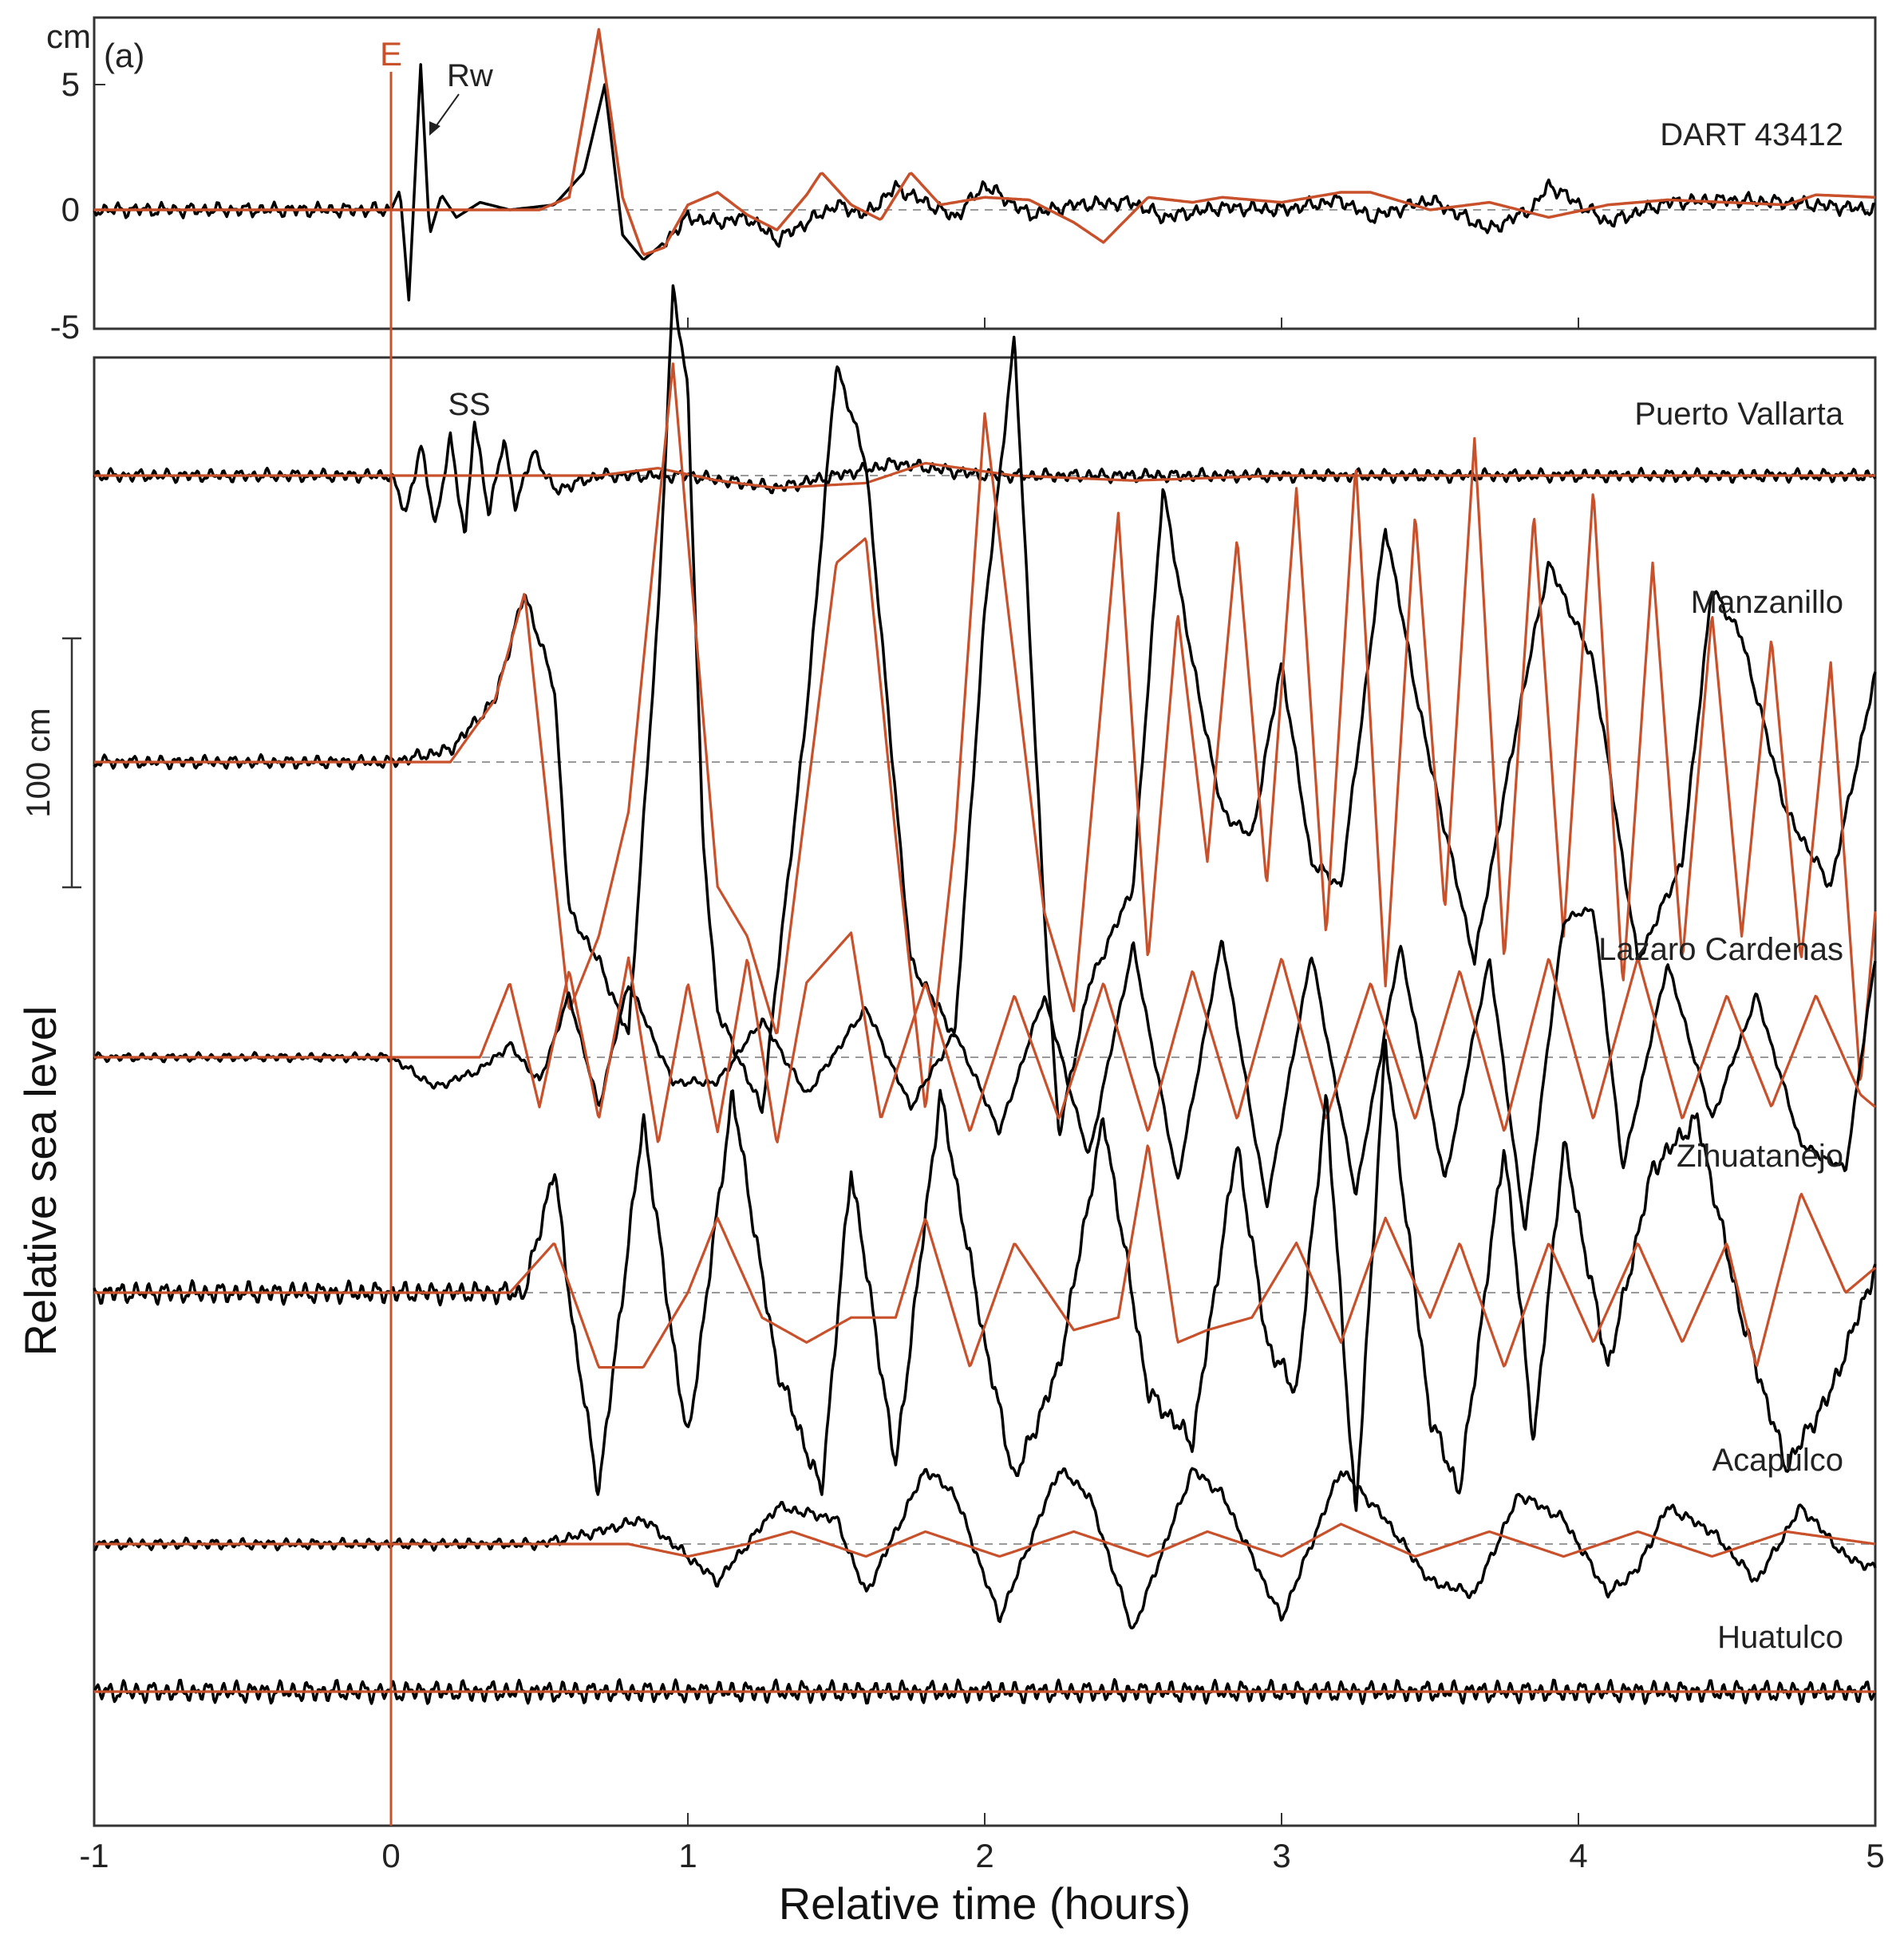 Image resolution: width=1904 pixels, height=1939 pixels. I want to click on event-marker: E, so click(391, 930).